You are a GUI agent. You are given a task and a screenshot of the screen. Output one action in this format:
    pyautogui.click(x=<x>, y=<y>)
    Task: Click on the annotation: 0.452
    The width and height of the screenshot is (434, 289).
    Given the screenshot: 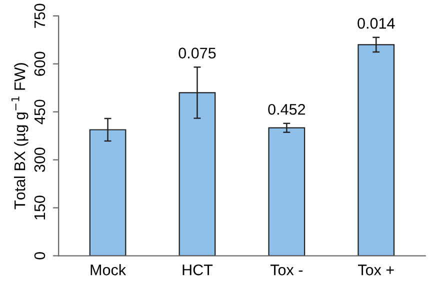 What is the action you would take?
    pyautogui.click(x=287, y=109)
    